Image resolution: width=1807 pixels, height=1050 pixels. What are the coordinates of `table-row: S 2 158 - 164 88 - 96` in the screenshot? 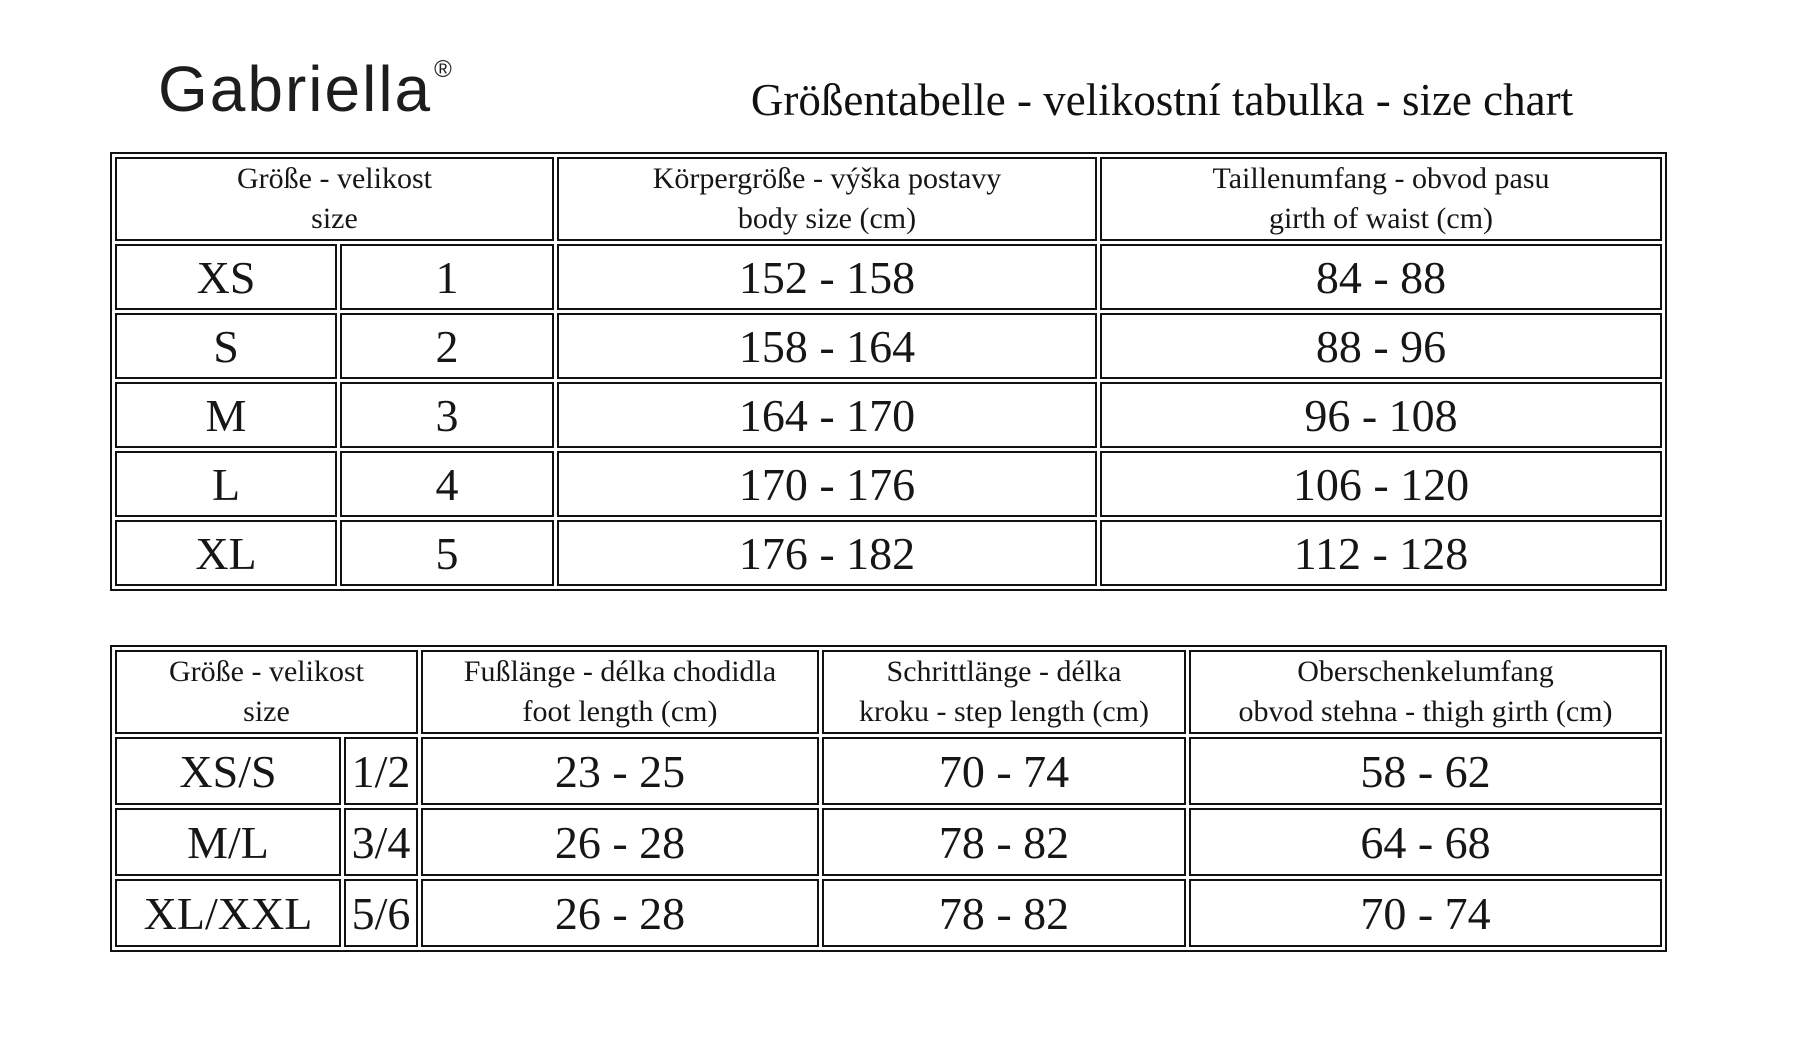 It's located at (888, 346).